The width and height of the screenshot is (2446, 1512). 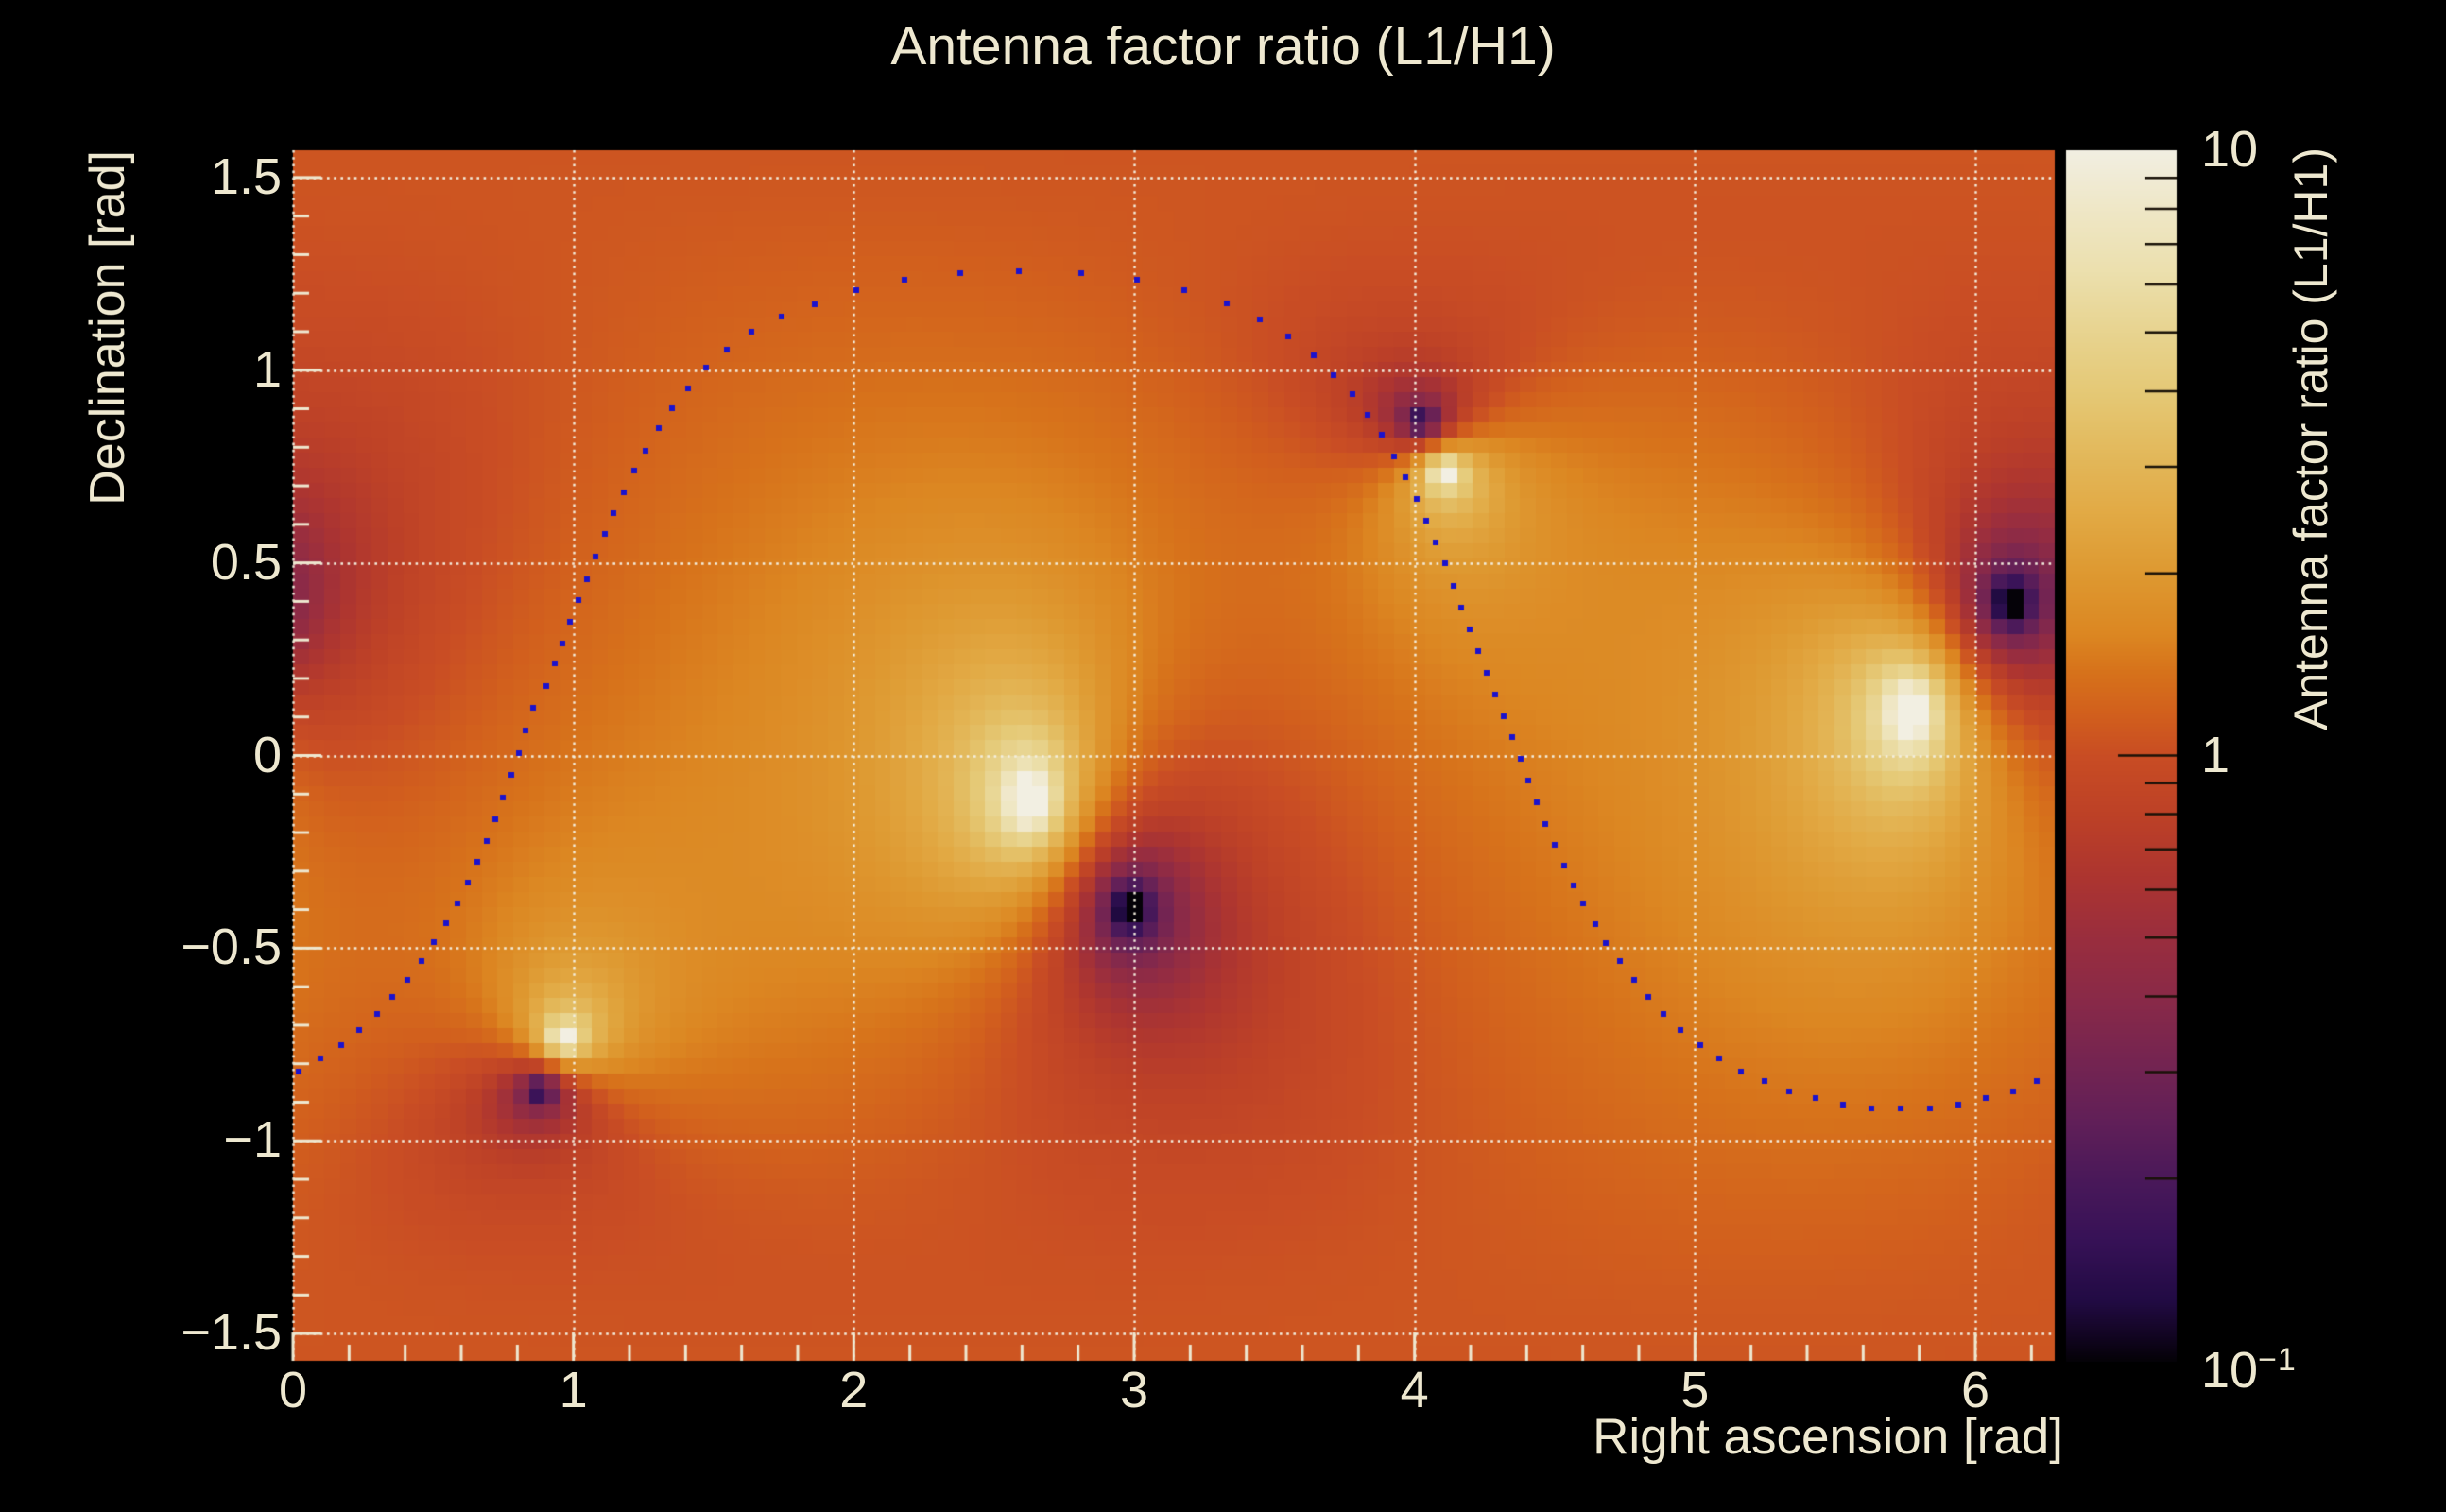 What do you see at coordinates (267, 754) in the screenshot?
I see `y-tick-label: 0` at bounding box center [267, 754].